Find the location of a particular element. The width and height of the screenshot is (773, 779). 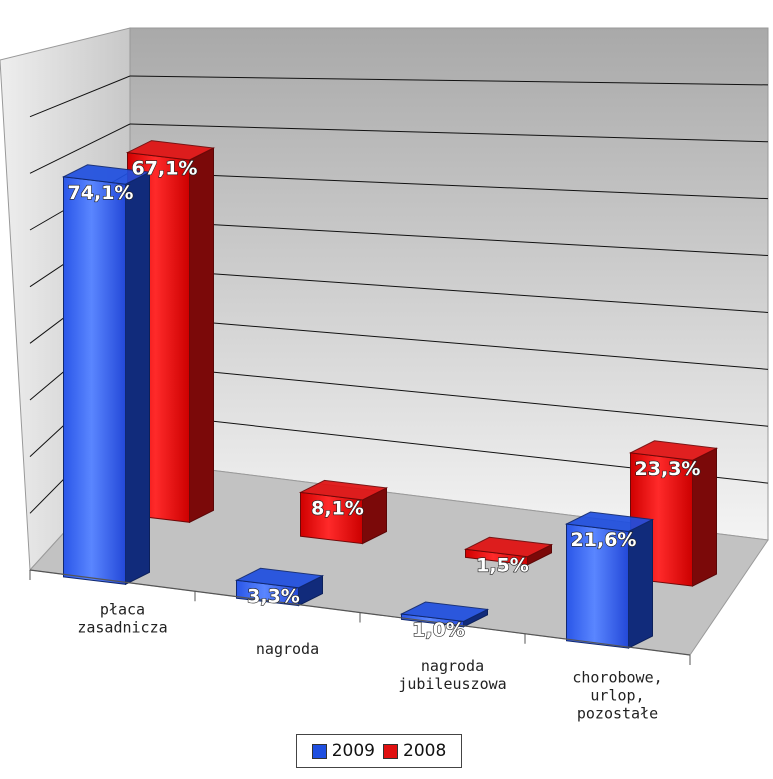

data-label: 67,1% is located at coordinates (165, 169).